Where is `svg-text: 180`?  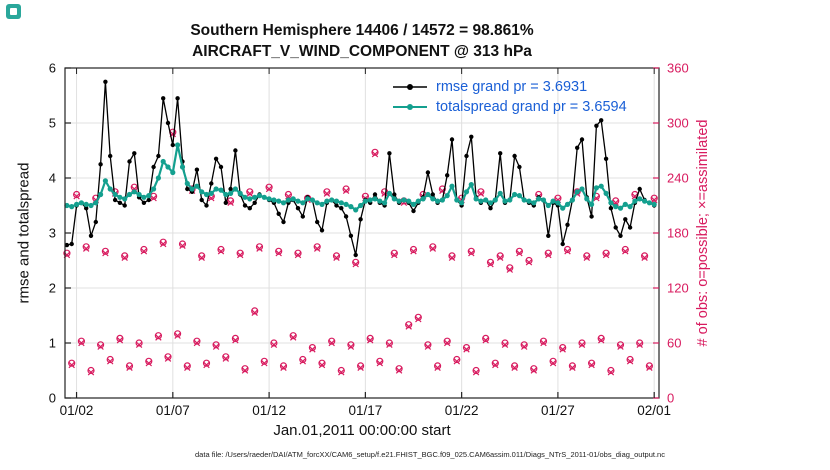
svg-text: 180 is located at coordinates (678, 233).